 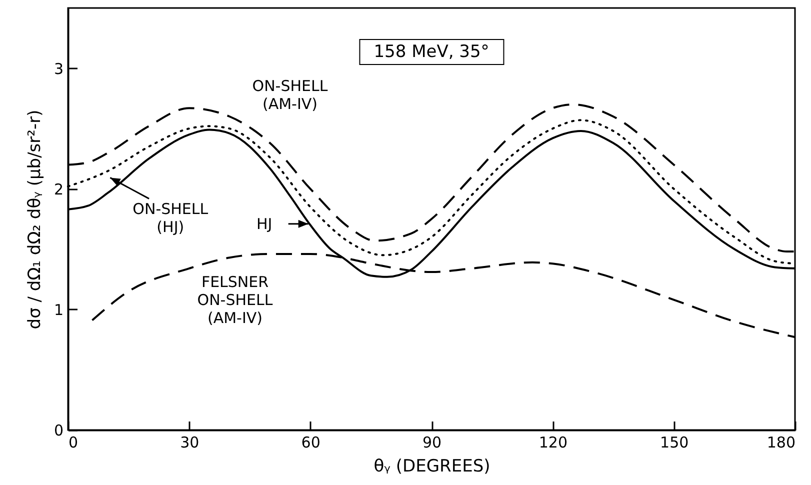 What do you see at coordinates (73, 443) in the screenshot?
I see `x-tick-label: 0` at bounding box center [73, 443].